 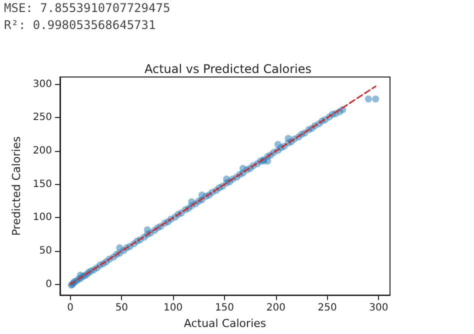 What do you see at coordinates (45, 251) in the screenshot?
I see `y-tick-label: 50` at bounding box center [45, 251].